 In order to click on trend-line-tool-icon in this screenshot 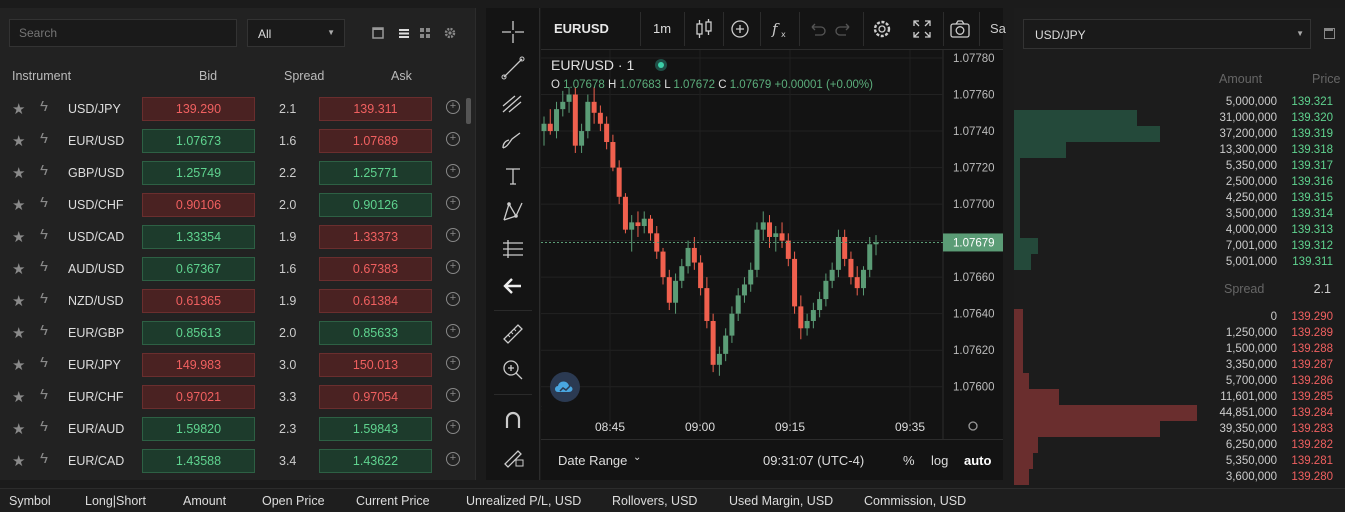, I will do `click(513, 68)`.